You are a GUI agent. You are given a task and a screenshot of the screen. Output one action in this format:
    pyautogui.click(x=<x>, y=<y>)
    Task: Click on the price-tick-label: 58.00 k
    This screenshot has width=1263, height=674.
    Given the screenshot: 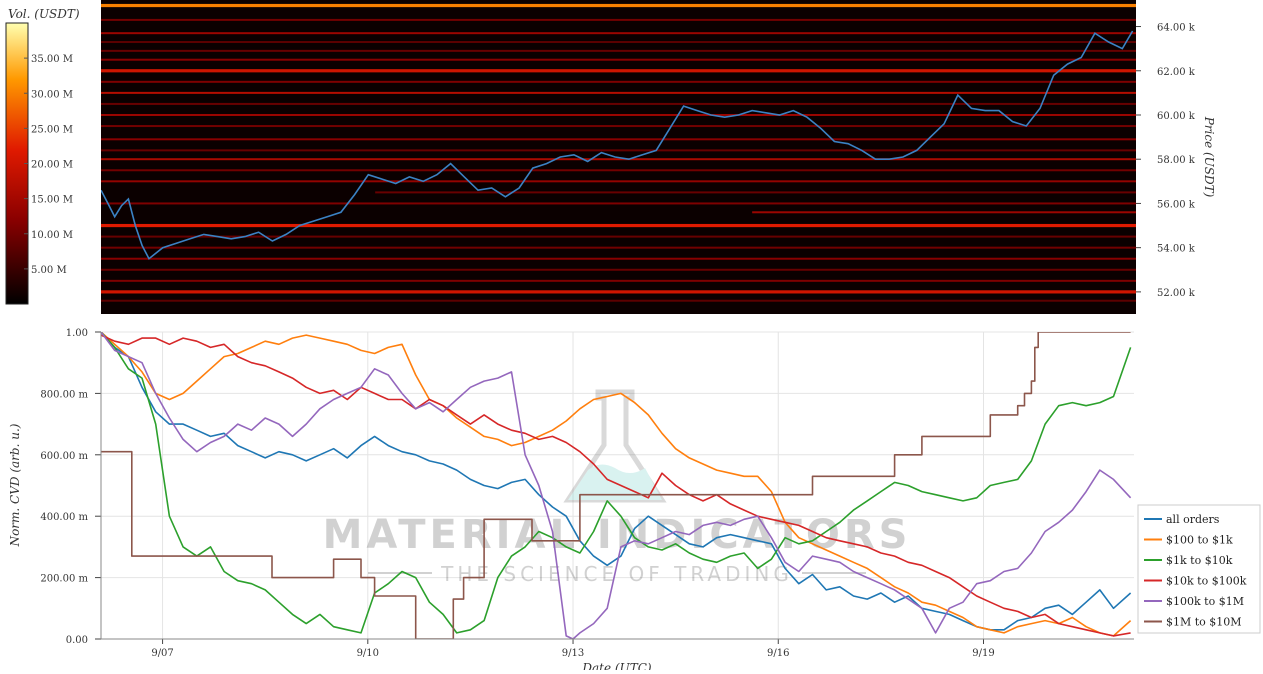 What is the action you would take?
    pyautogui.click(x=1176, y=160)
    